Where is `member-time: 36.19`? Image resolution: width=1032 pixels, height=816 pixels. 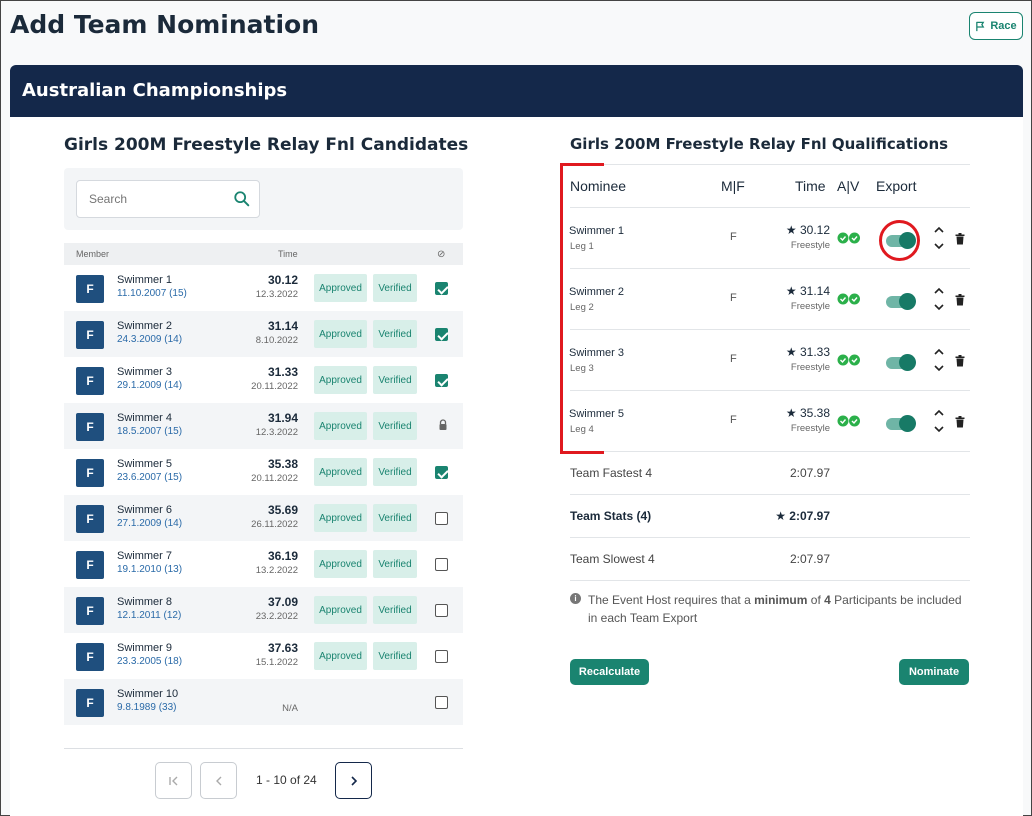 member-time: 36.19 is located at coordinates (282, 556).